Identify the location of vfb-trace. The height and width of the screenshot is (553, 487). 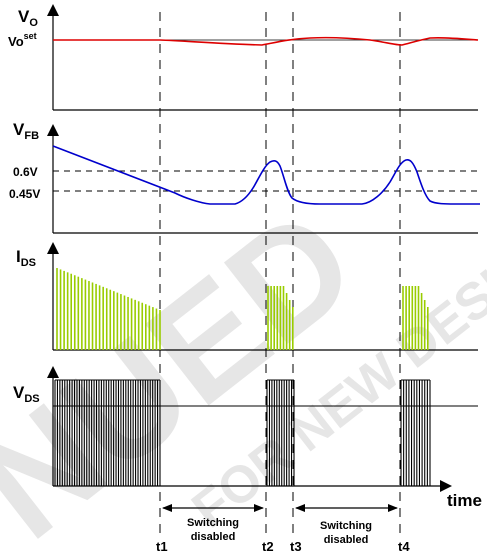
(266, 175).